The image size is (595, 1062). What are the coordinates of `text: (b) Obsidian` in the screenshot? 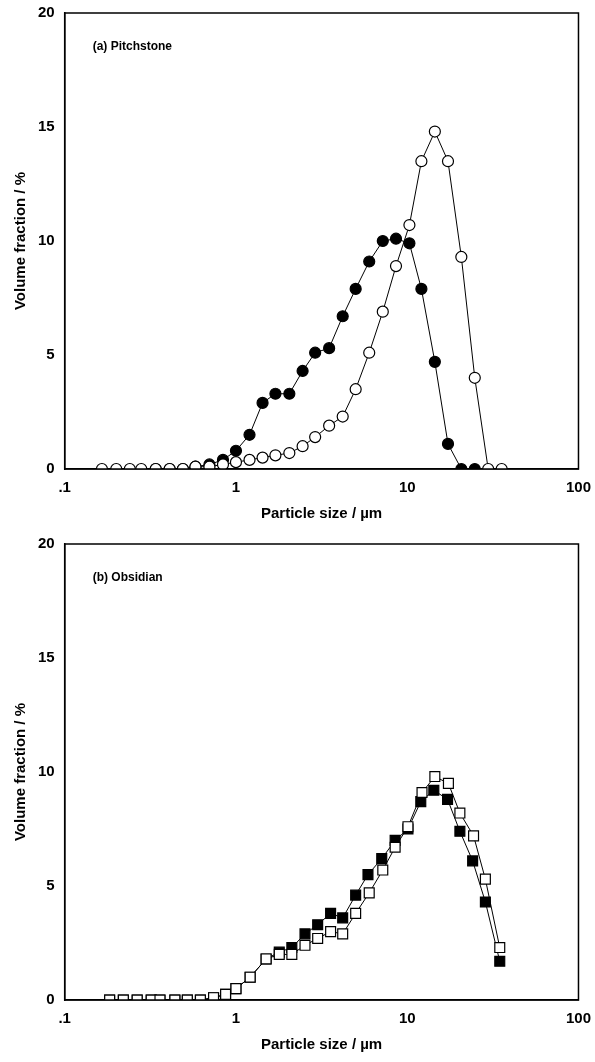 It's located at (127, 577).